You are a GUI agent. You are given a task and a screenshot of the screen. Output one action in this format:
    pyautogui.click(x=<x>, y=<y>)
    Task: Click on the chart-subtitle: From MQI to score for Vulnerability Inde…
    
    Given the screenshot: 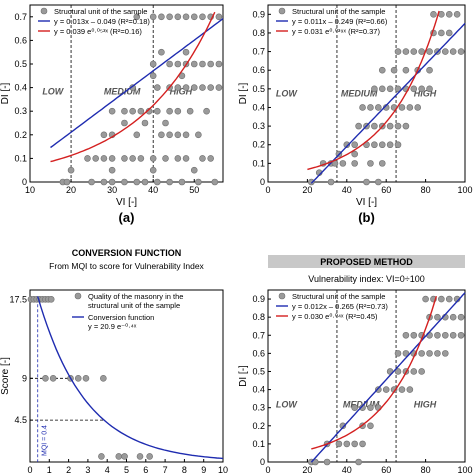 What is the action you would take?
    pyautogui.click(x=126, y=266)
    